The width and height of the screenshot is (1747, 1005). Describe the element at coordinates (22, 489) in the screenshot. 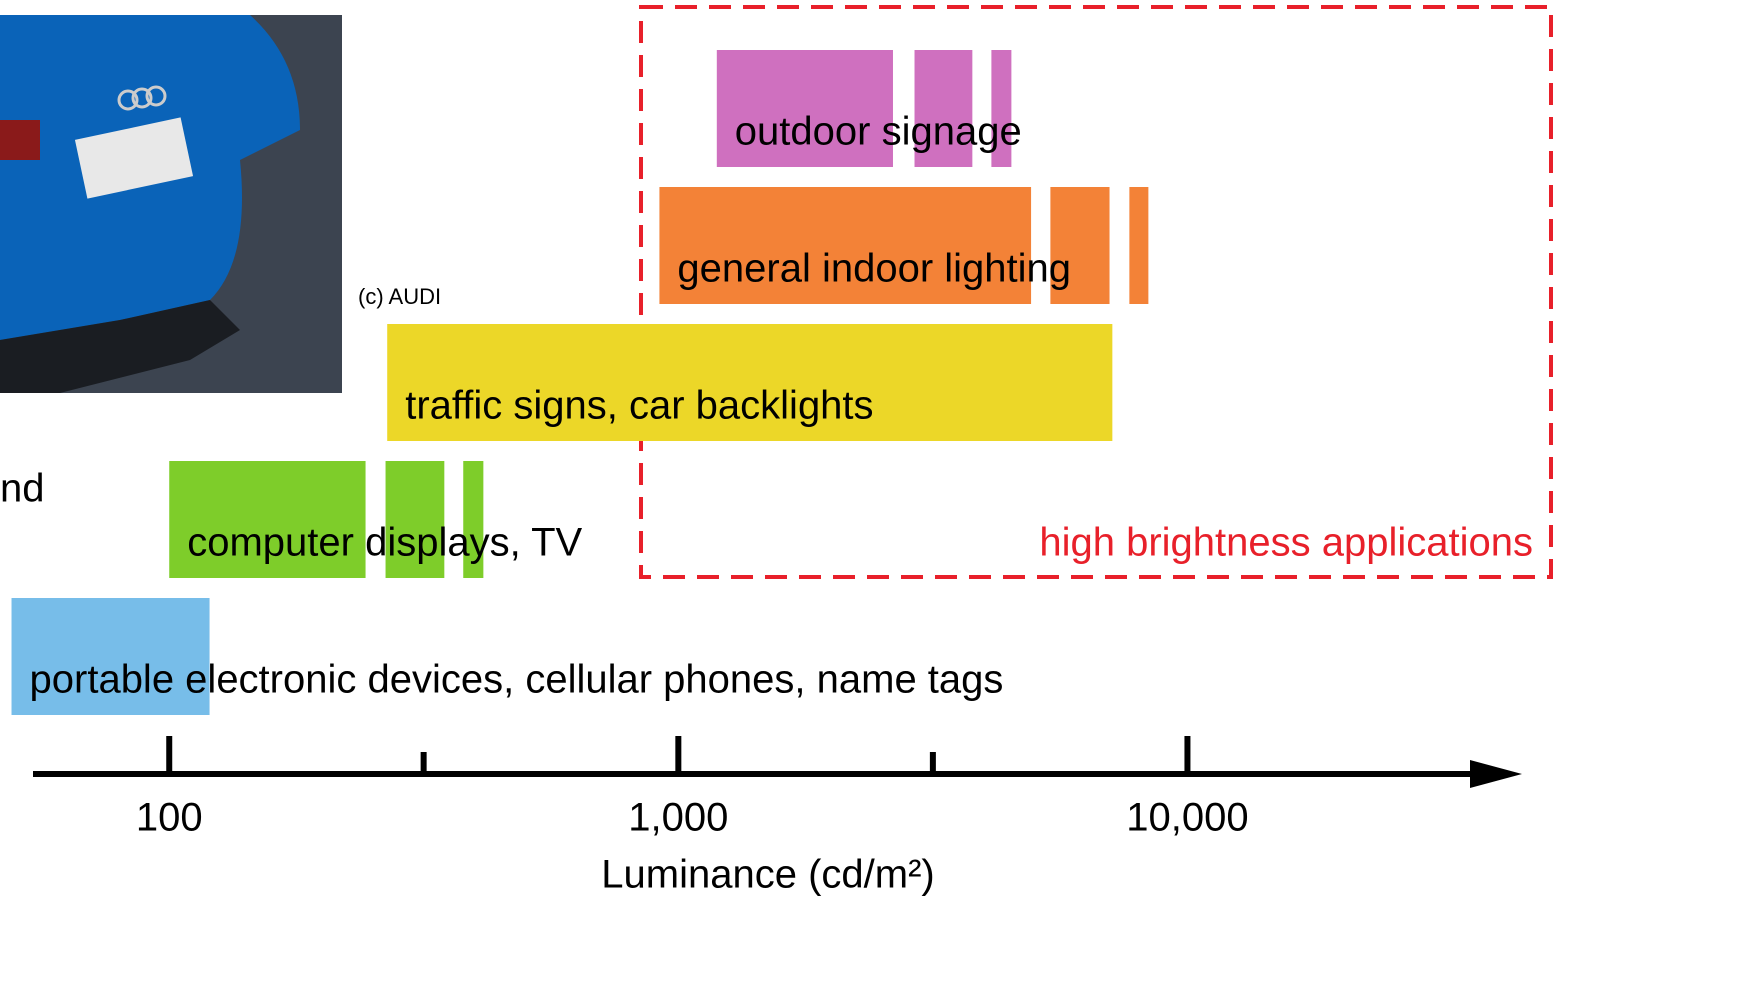

I see `side-text: nd` at that location.